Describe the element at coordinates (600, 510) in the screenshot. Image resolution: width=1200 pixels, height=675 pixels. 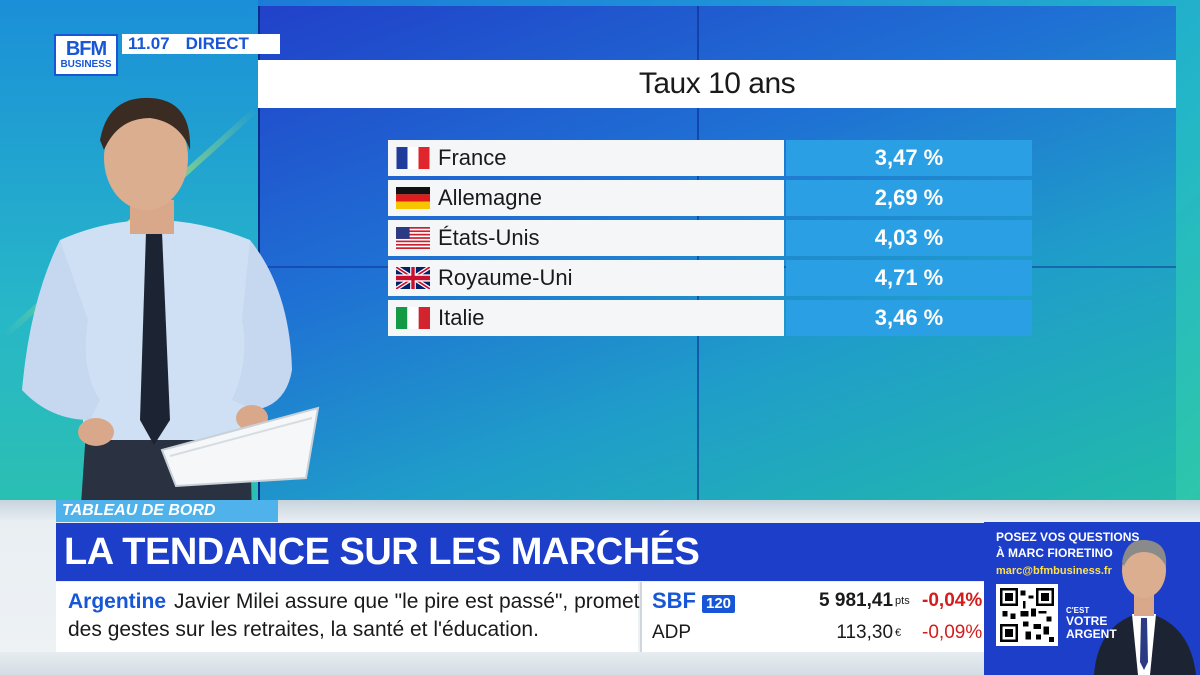
I see `studio-floor` at that location.